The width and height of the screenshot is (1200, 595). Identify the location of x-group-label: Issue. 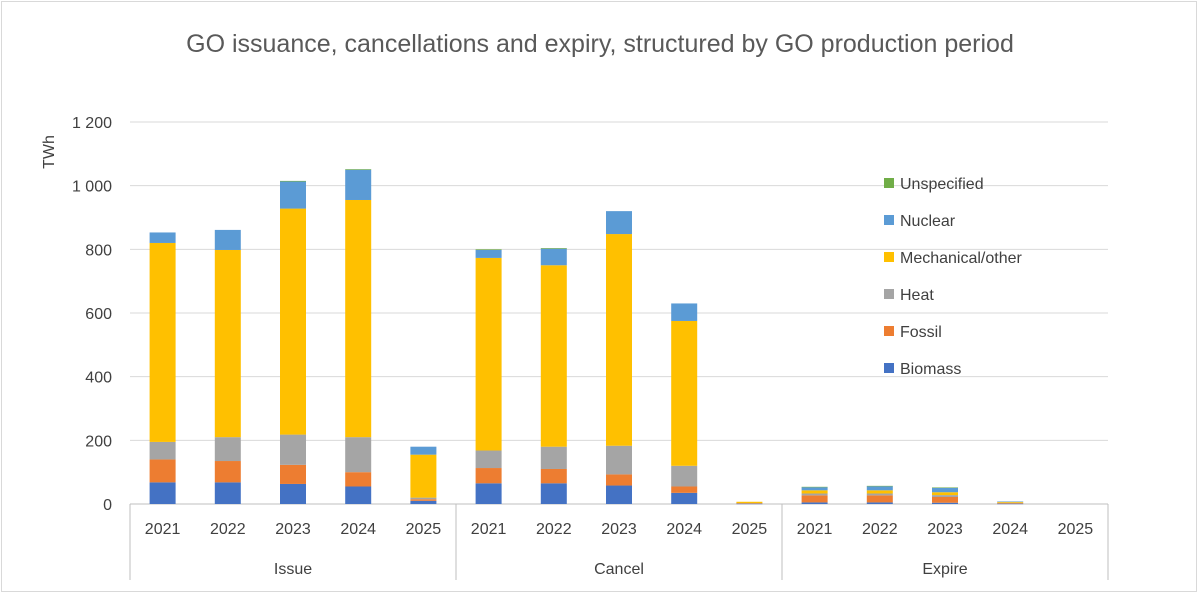
(293, 569).